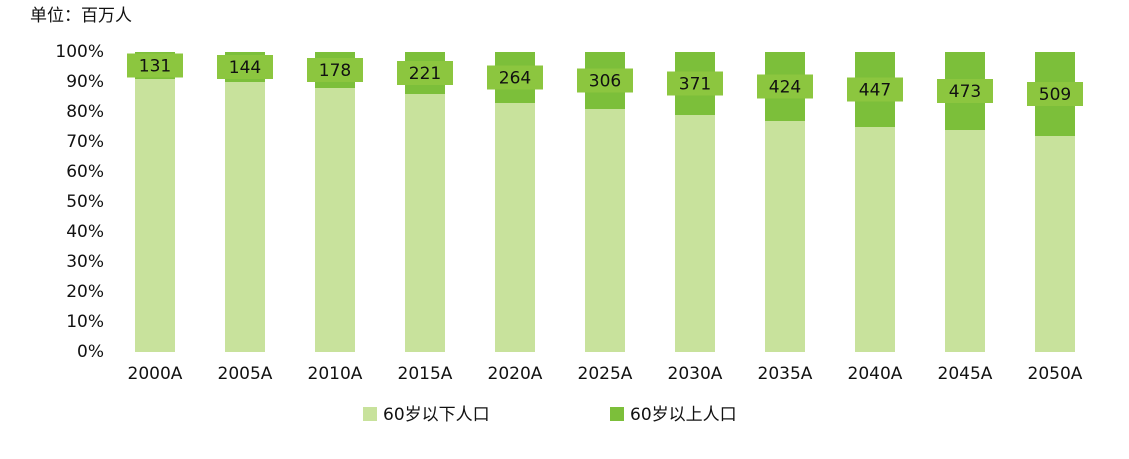 Image resolution: width=1129 pixels, height=459 pixels. I want to click on data-label: 447, so click(875, 91).